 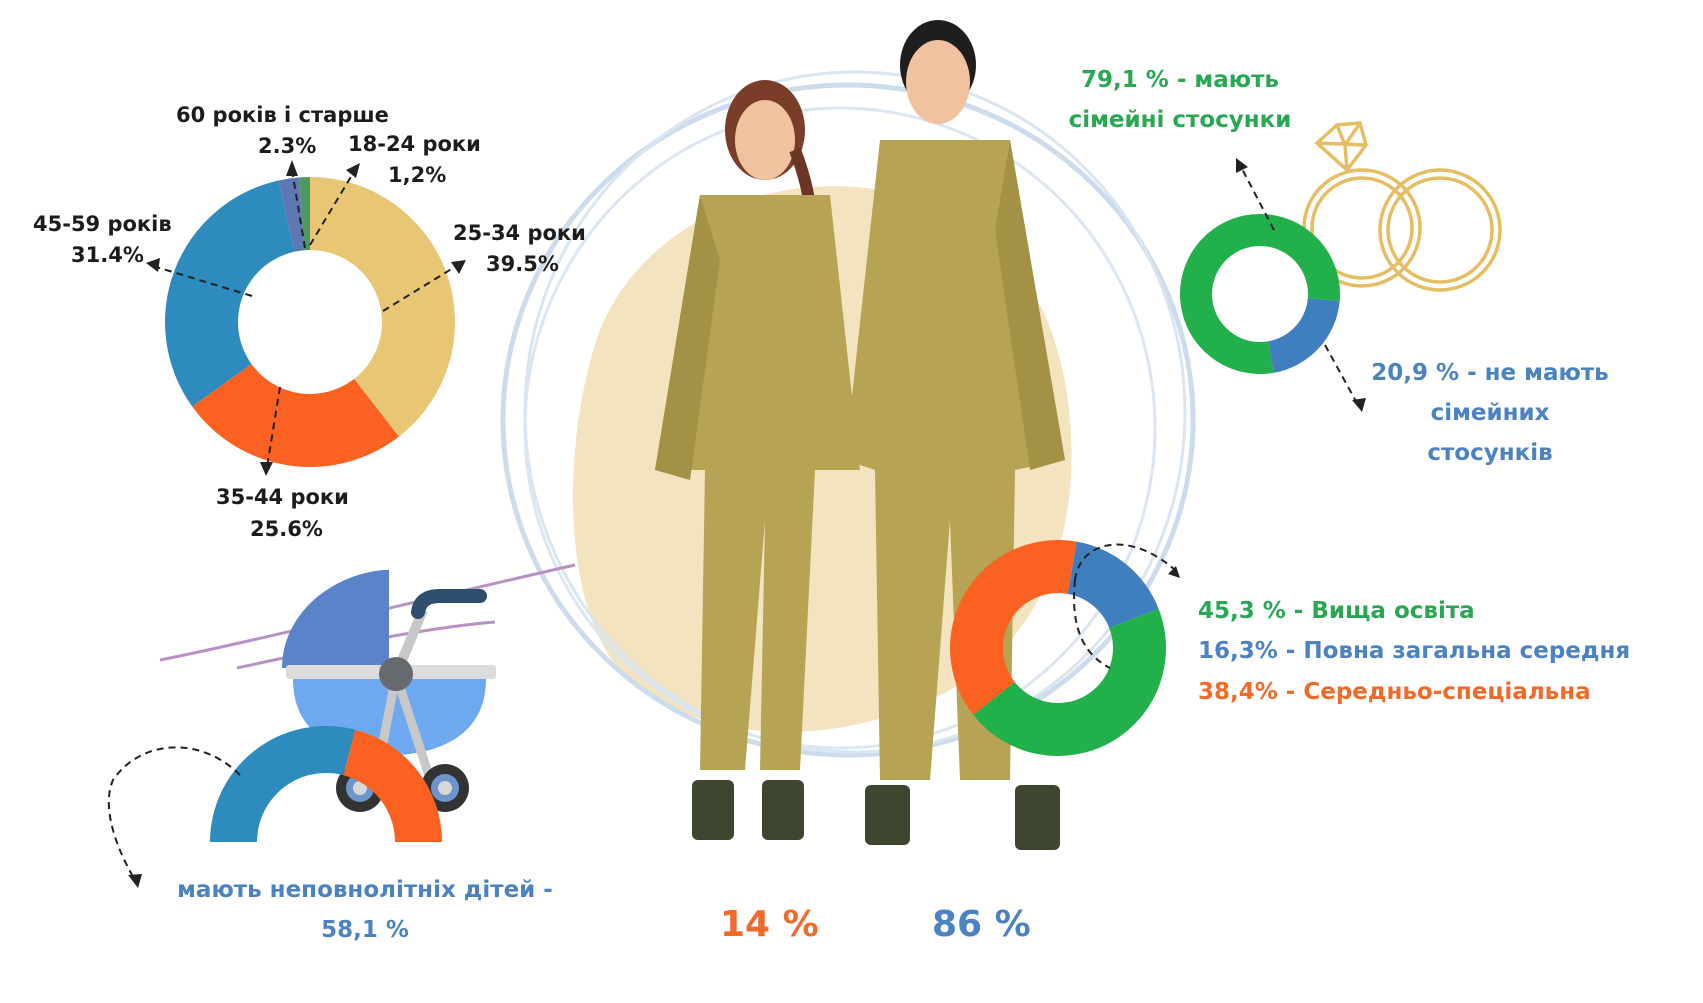 What do you see at coordinates (107, 255) in the screenshot?
I see `age-value-45-59: 31.4%` at bounding box center [107, 255].